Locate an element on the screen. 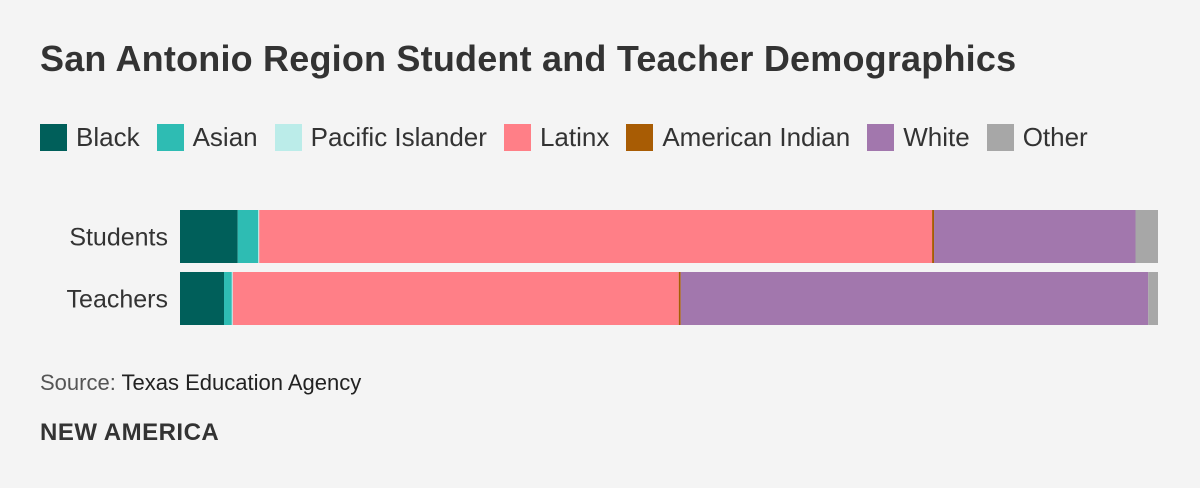  bar-segment-teachers-black is located at coordinates (202, 298).